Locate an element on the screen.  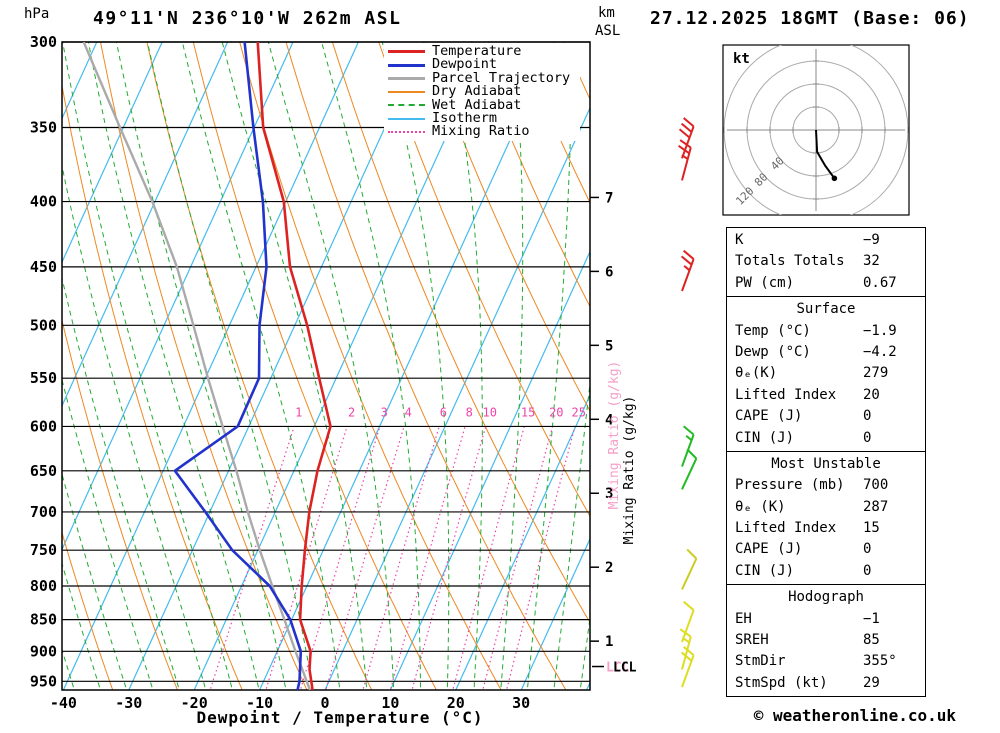
pressure-label: 300 is located at coordinates (43, 42).